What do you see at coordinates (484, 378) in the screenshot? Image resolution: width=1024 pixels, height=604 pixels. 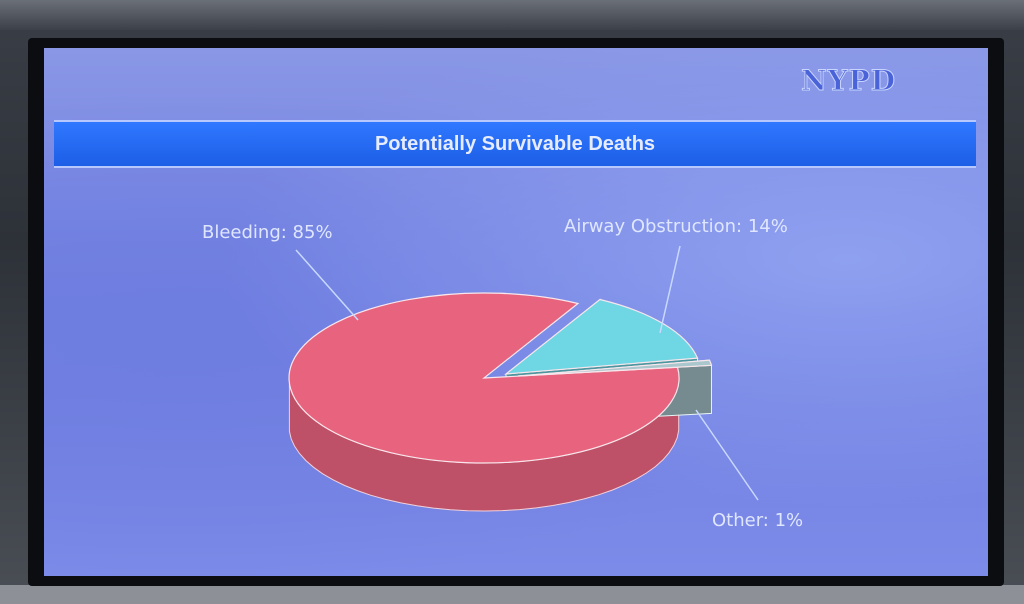 I see `pie-slice-bleeding` at bounding box center [484, 378].